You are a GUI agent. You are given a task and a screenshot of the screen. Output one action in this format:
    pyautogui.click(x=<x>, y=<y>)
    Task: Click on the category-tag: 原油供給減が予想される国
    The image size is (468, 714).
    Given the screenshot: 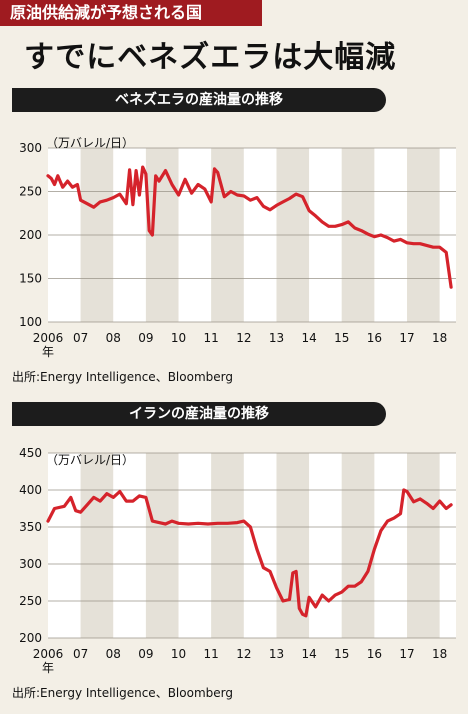 What is the action you would take?
    pyautogui.click(x=131, y=13)
    